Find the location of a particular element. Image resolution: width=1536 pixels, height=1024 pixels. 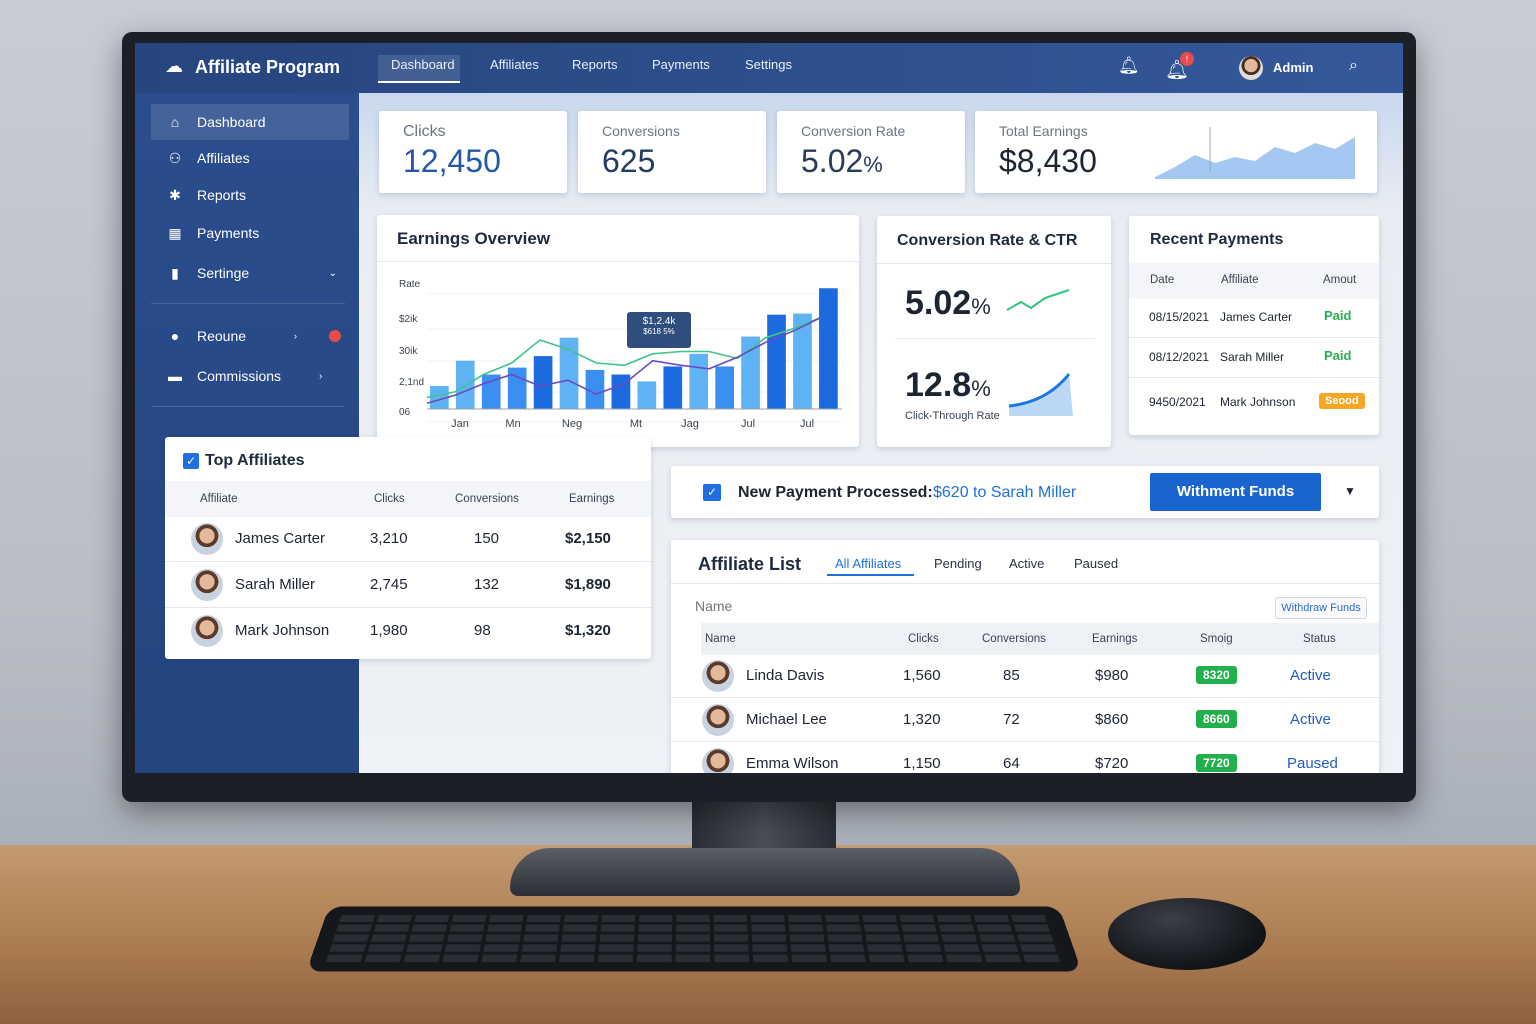

payment-affiliate: James Carter is located at coordinates (1256, 317).